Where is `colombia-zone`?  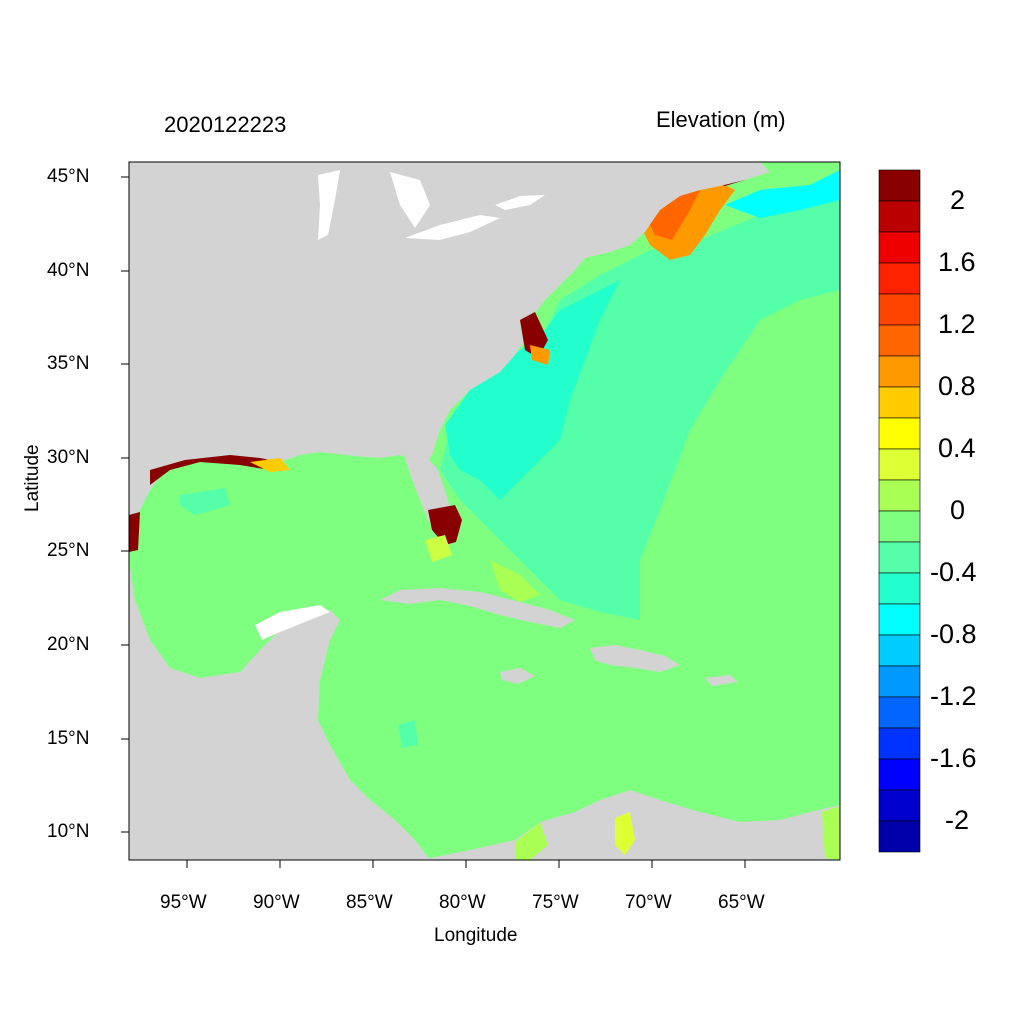 colombia-zone is located at coordinates (531, 841).